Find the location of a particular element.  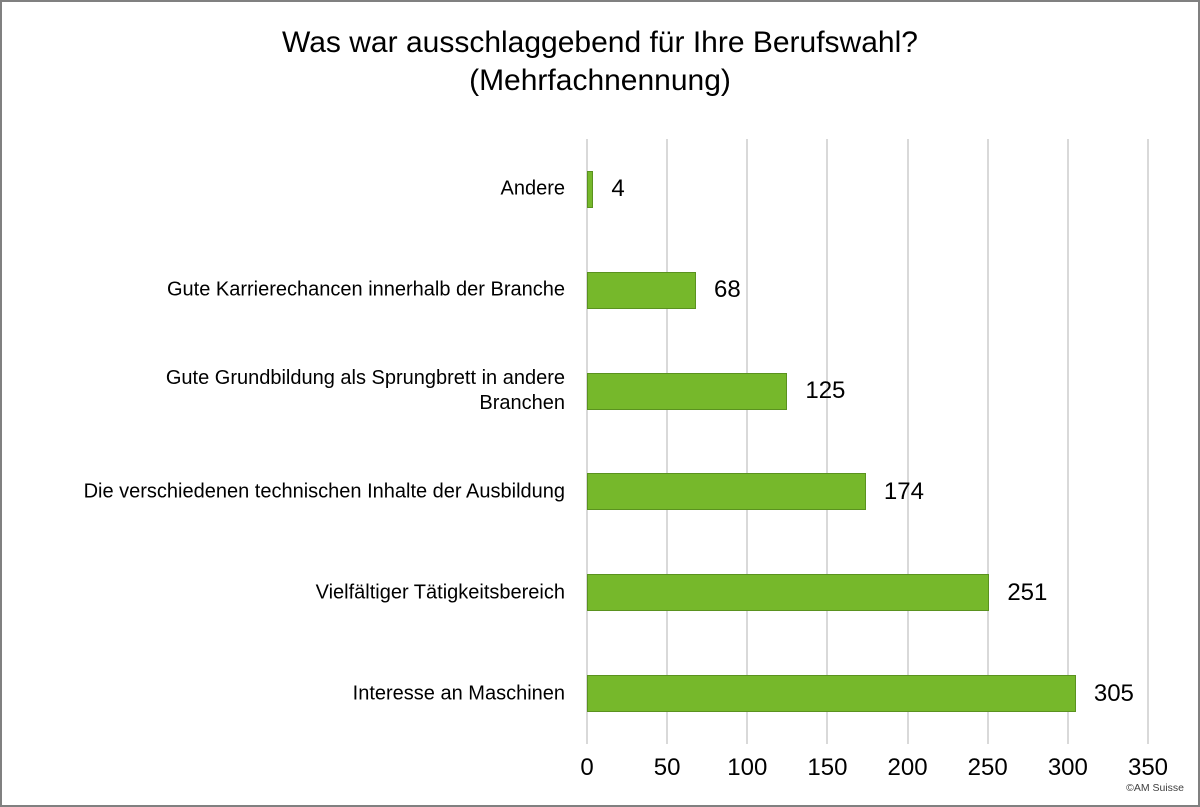

value-label: 4 is located at coordinates (618, 189).